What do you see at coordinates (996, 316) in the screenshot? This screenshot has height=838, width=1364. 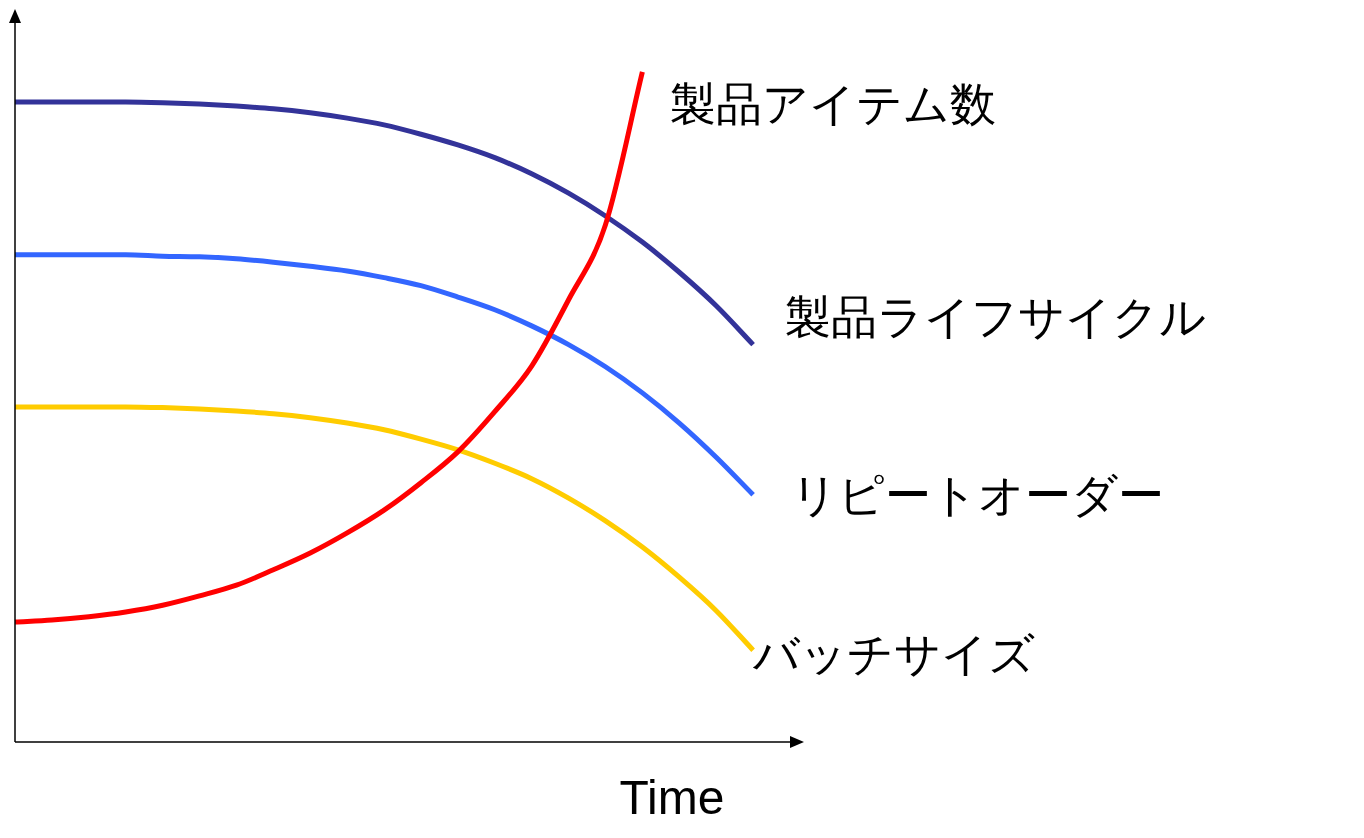 I see `series-label: 製品ライフサイクル` at bounding box center [996, 316].